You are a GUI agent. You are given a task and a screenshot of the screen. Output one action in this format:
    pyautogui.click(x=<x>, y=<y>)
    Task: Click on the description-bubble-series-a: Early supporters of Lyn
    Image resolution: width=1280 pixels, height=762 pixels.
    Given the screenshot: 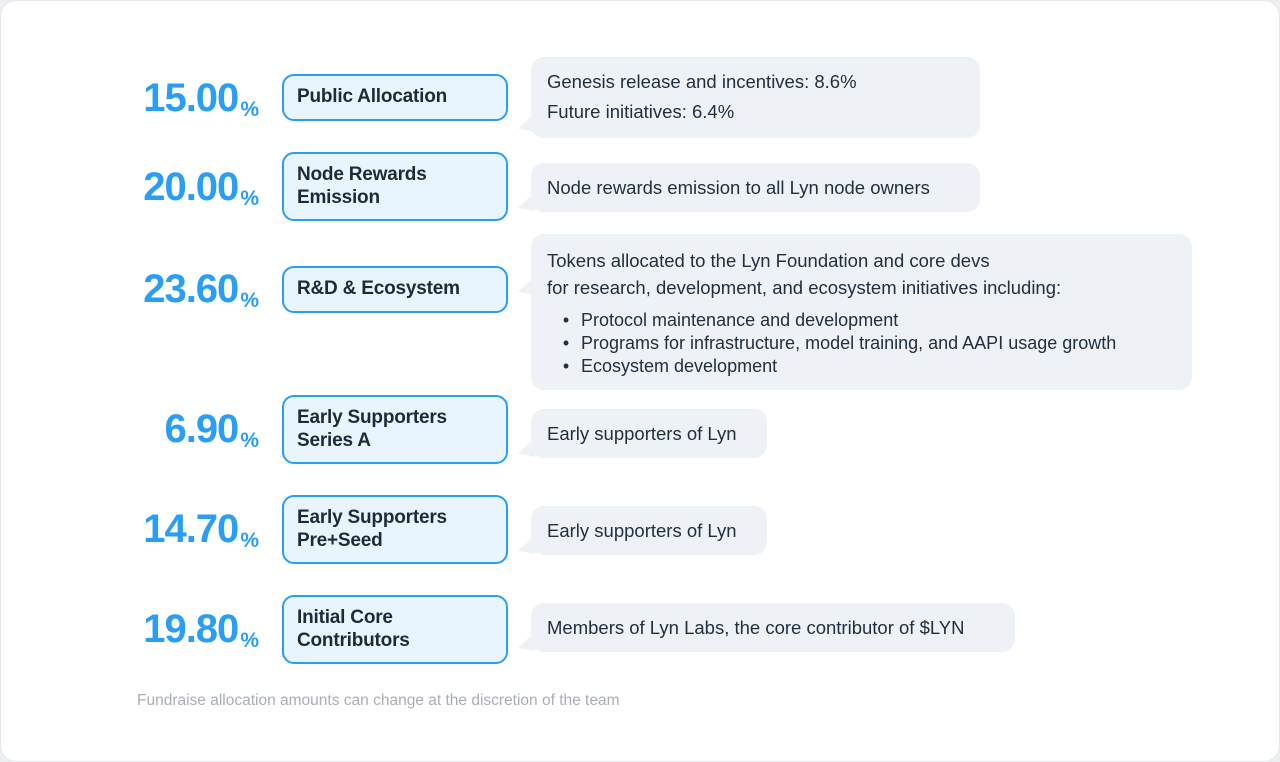 What is the action you would take?
    pyautogui.click(x=642, y=433)
    